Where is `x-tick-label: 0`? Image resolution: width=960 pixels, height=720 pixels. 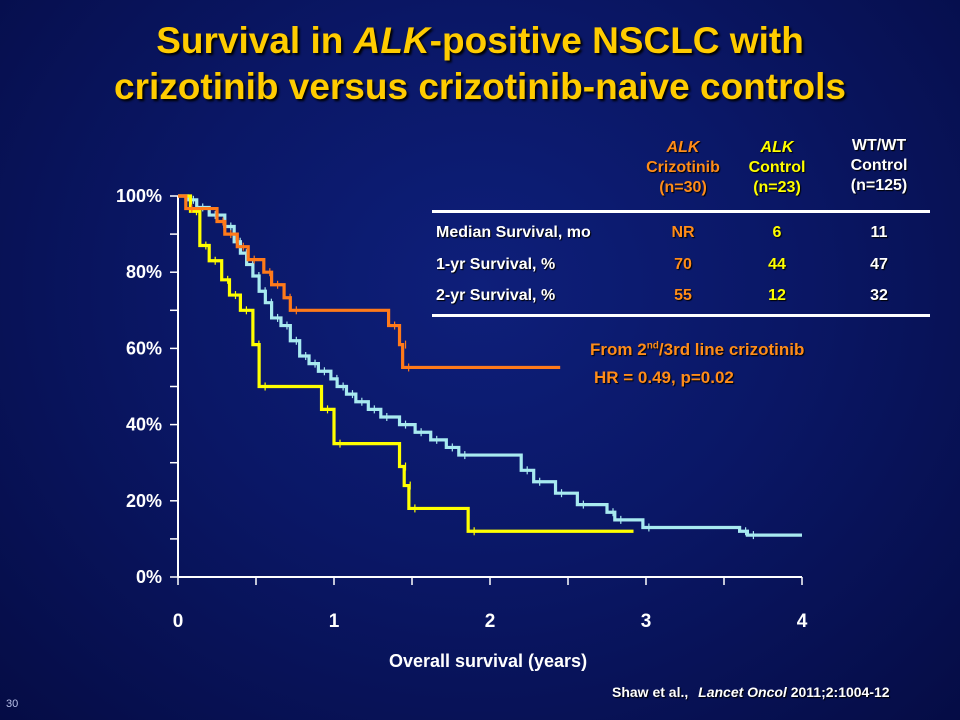 x-tick-label: 0 is located at coordinates (178, 621).